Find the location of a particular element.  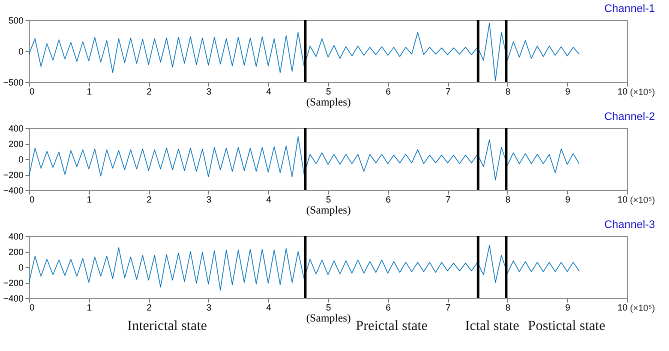

y-tick-label: 500 is located at coordinates (16, 21).